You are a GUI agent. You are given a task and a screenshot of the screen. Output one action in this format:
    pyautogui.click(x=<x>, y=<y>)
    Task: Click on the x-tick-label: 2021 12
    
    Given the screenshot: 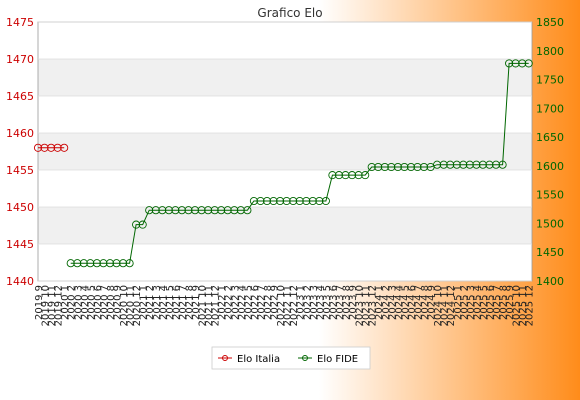 What is the action you would take?
    pyautogui.click(x=216, y=305)
    